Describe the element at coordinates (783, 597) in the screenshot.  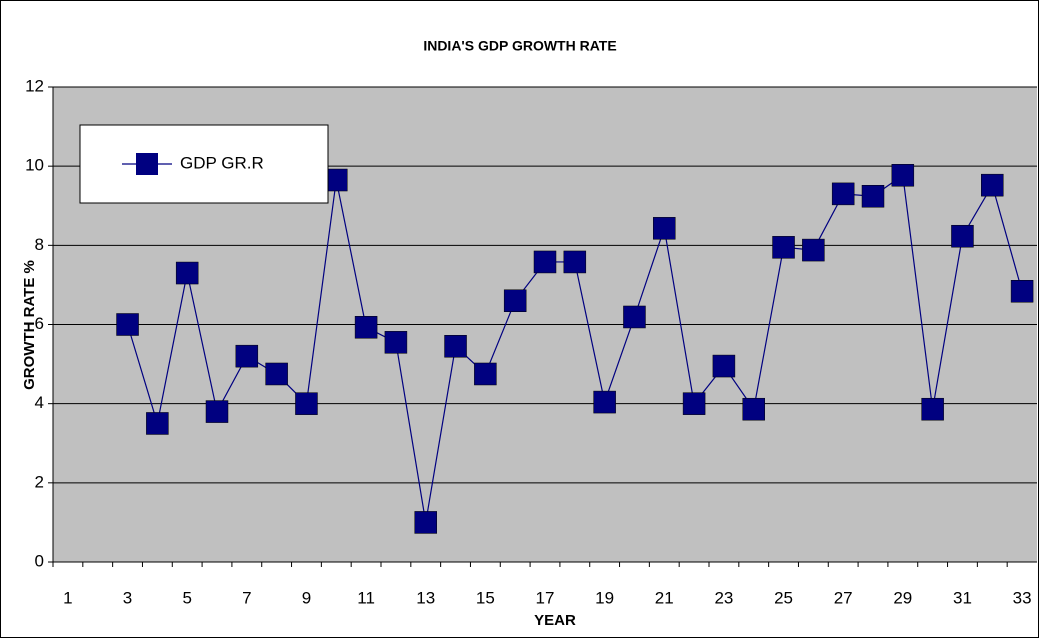
I see `x-tick-label: 25` at that location.